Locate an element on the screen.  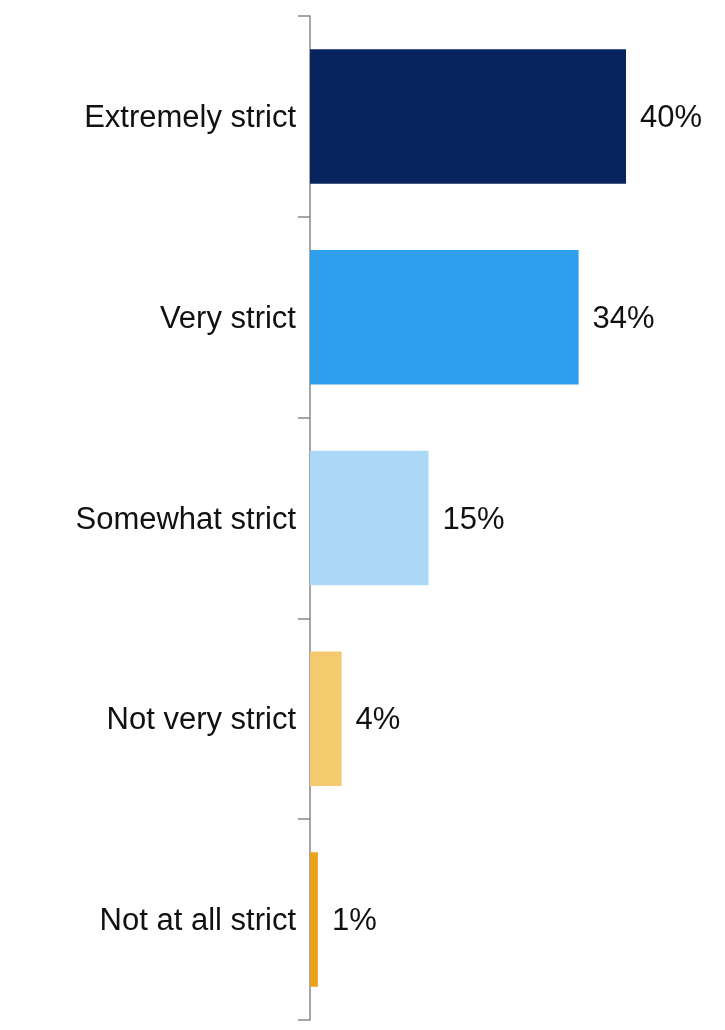
data-label: 15% is located at coordinates (473, 518).